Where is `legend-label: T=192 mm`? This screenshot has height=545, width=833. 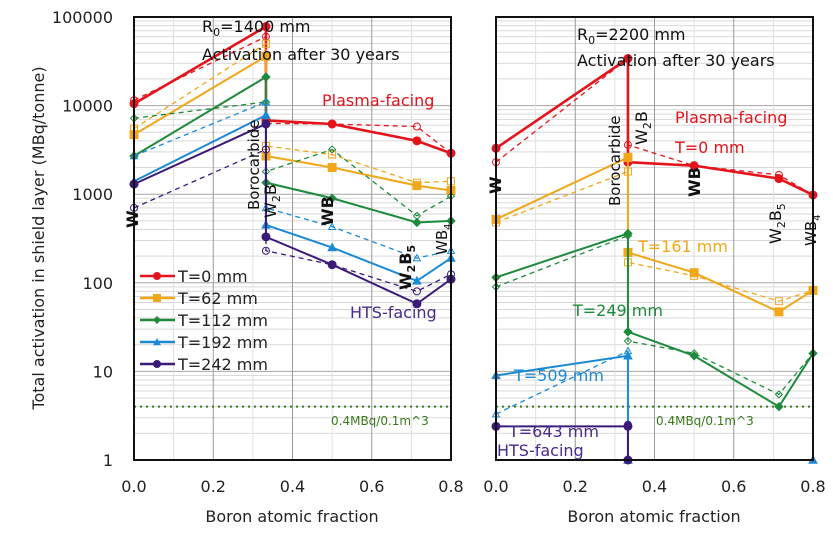
legend-label: T=192 mm is located at coordinates (222, 342).